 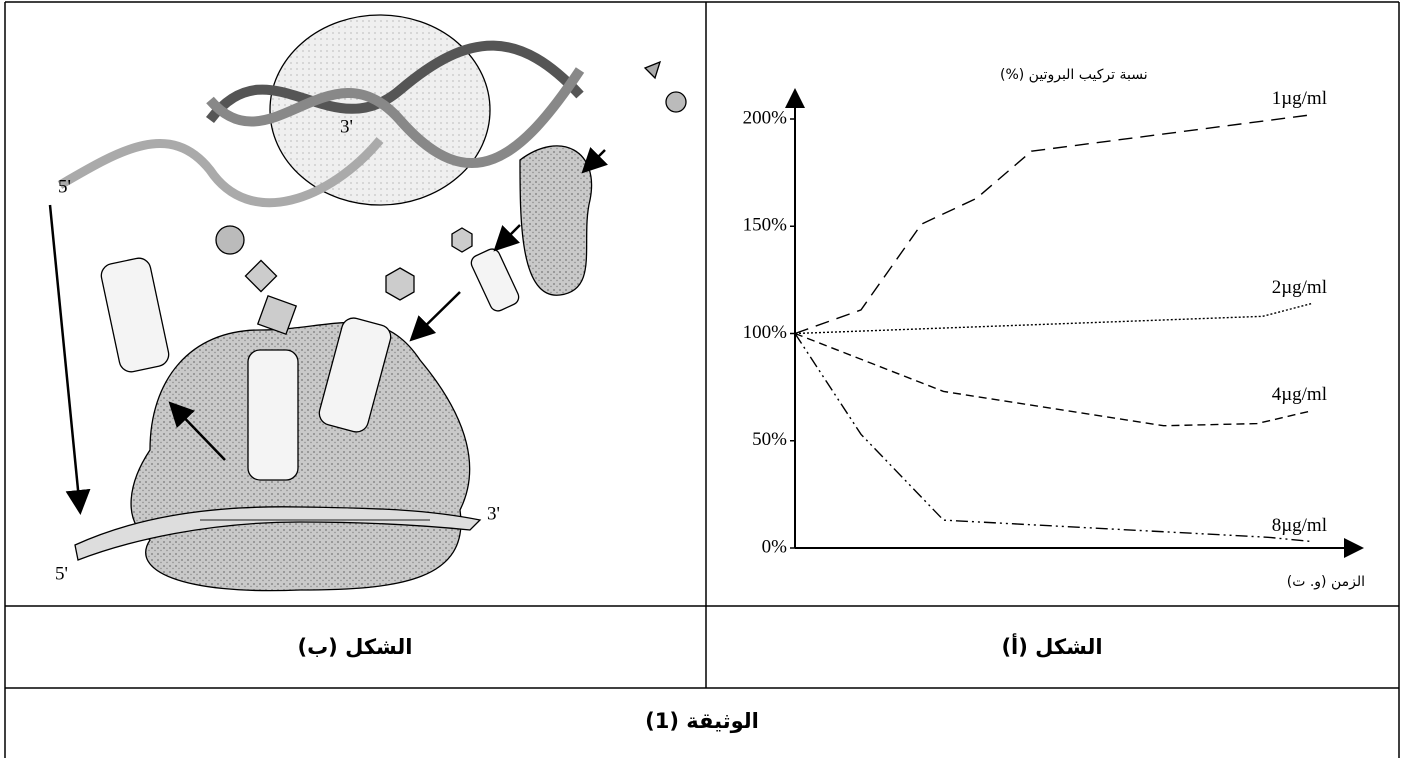 I want to click on series-label: 1µg/ml, so click(x=1299, y=98).